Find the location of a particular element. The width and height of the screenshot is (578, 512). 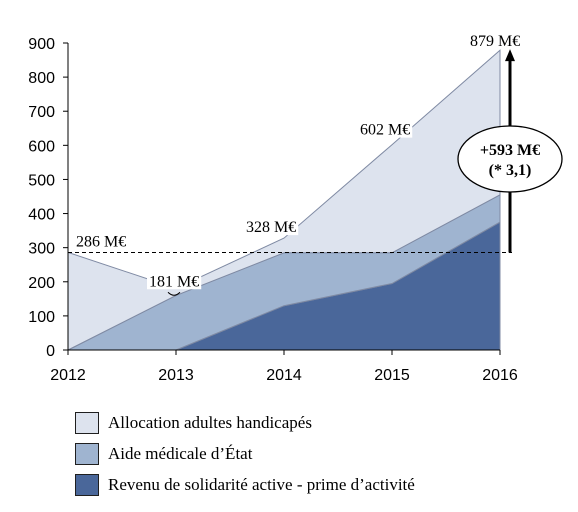

y-tick-label: 800 is located at coordinates (41, 78).